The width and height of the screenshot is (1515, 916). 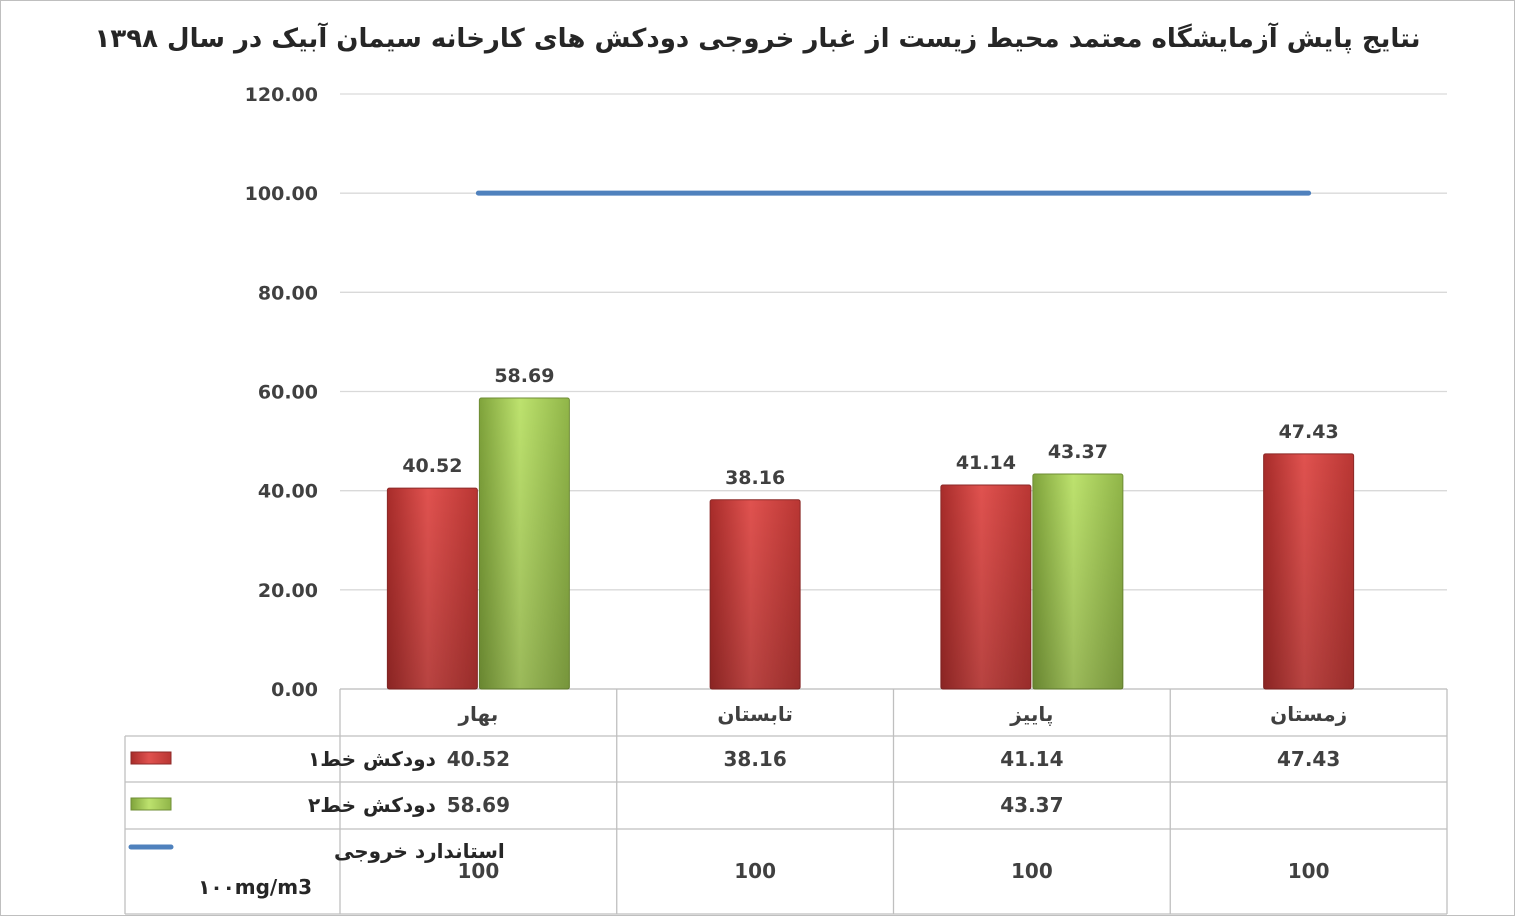 I want to click on table-cell: 40.52, so click(x=478, y=759).